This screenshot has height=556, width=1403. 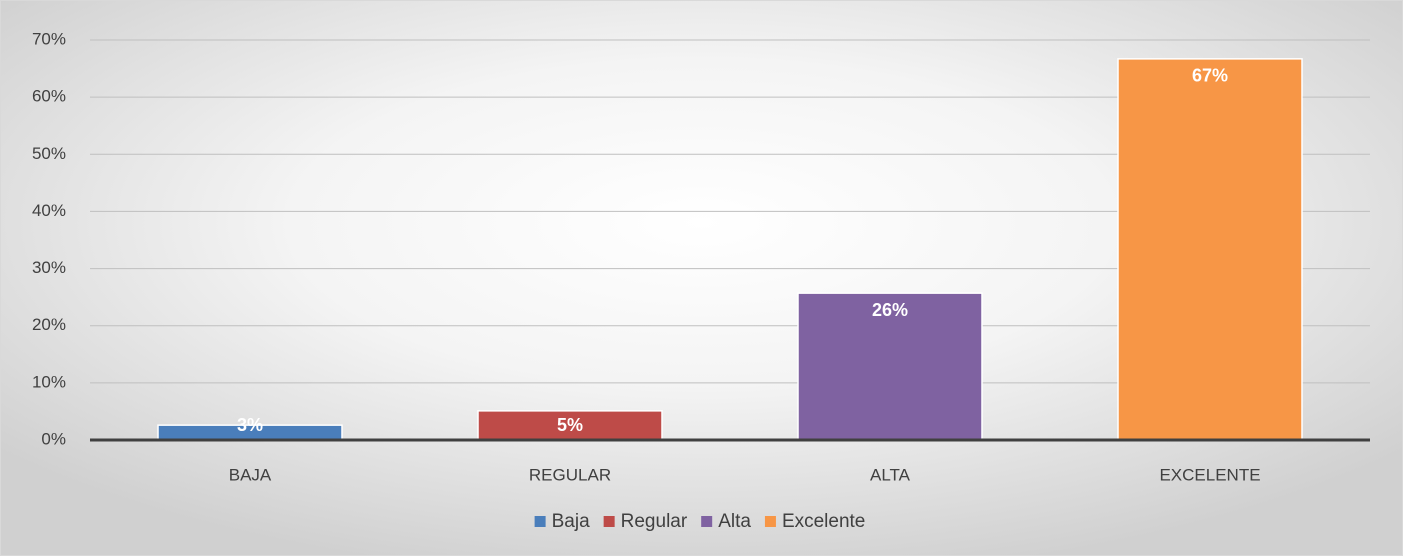 I want to click on y-tick-label: 50%, so click(x=49, y=153).